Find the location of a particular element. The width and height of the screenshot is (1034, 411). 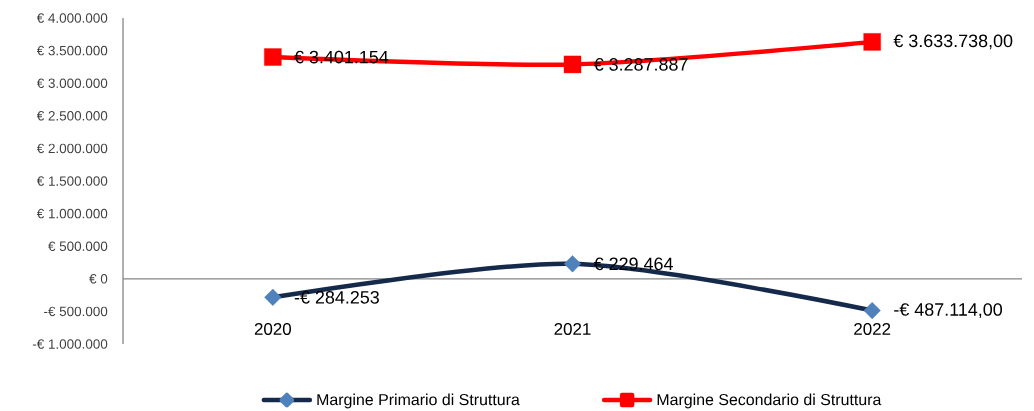

x-tick-label: 2020 is located at coordinates (273, 329).